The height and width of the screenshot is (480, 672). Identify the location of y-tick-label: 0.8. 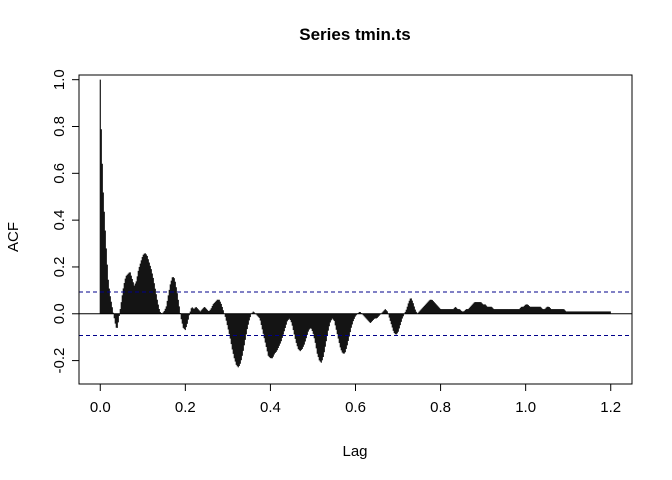
(59, 126).